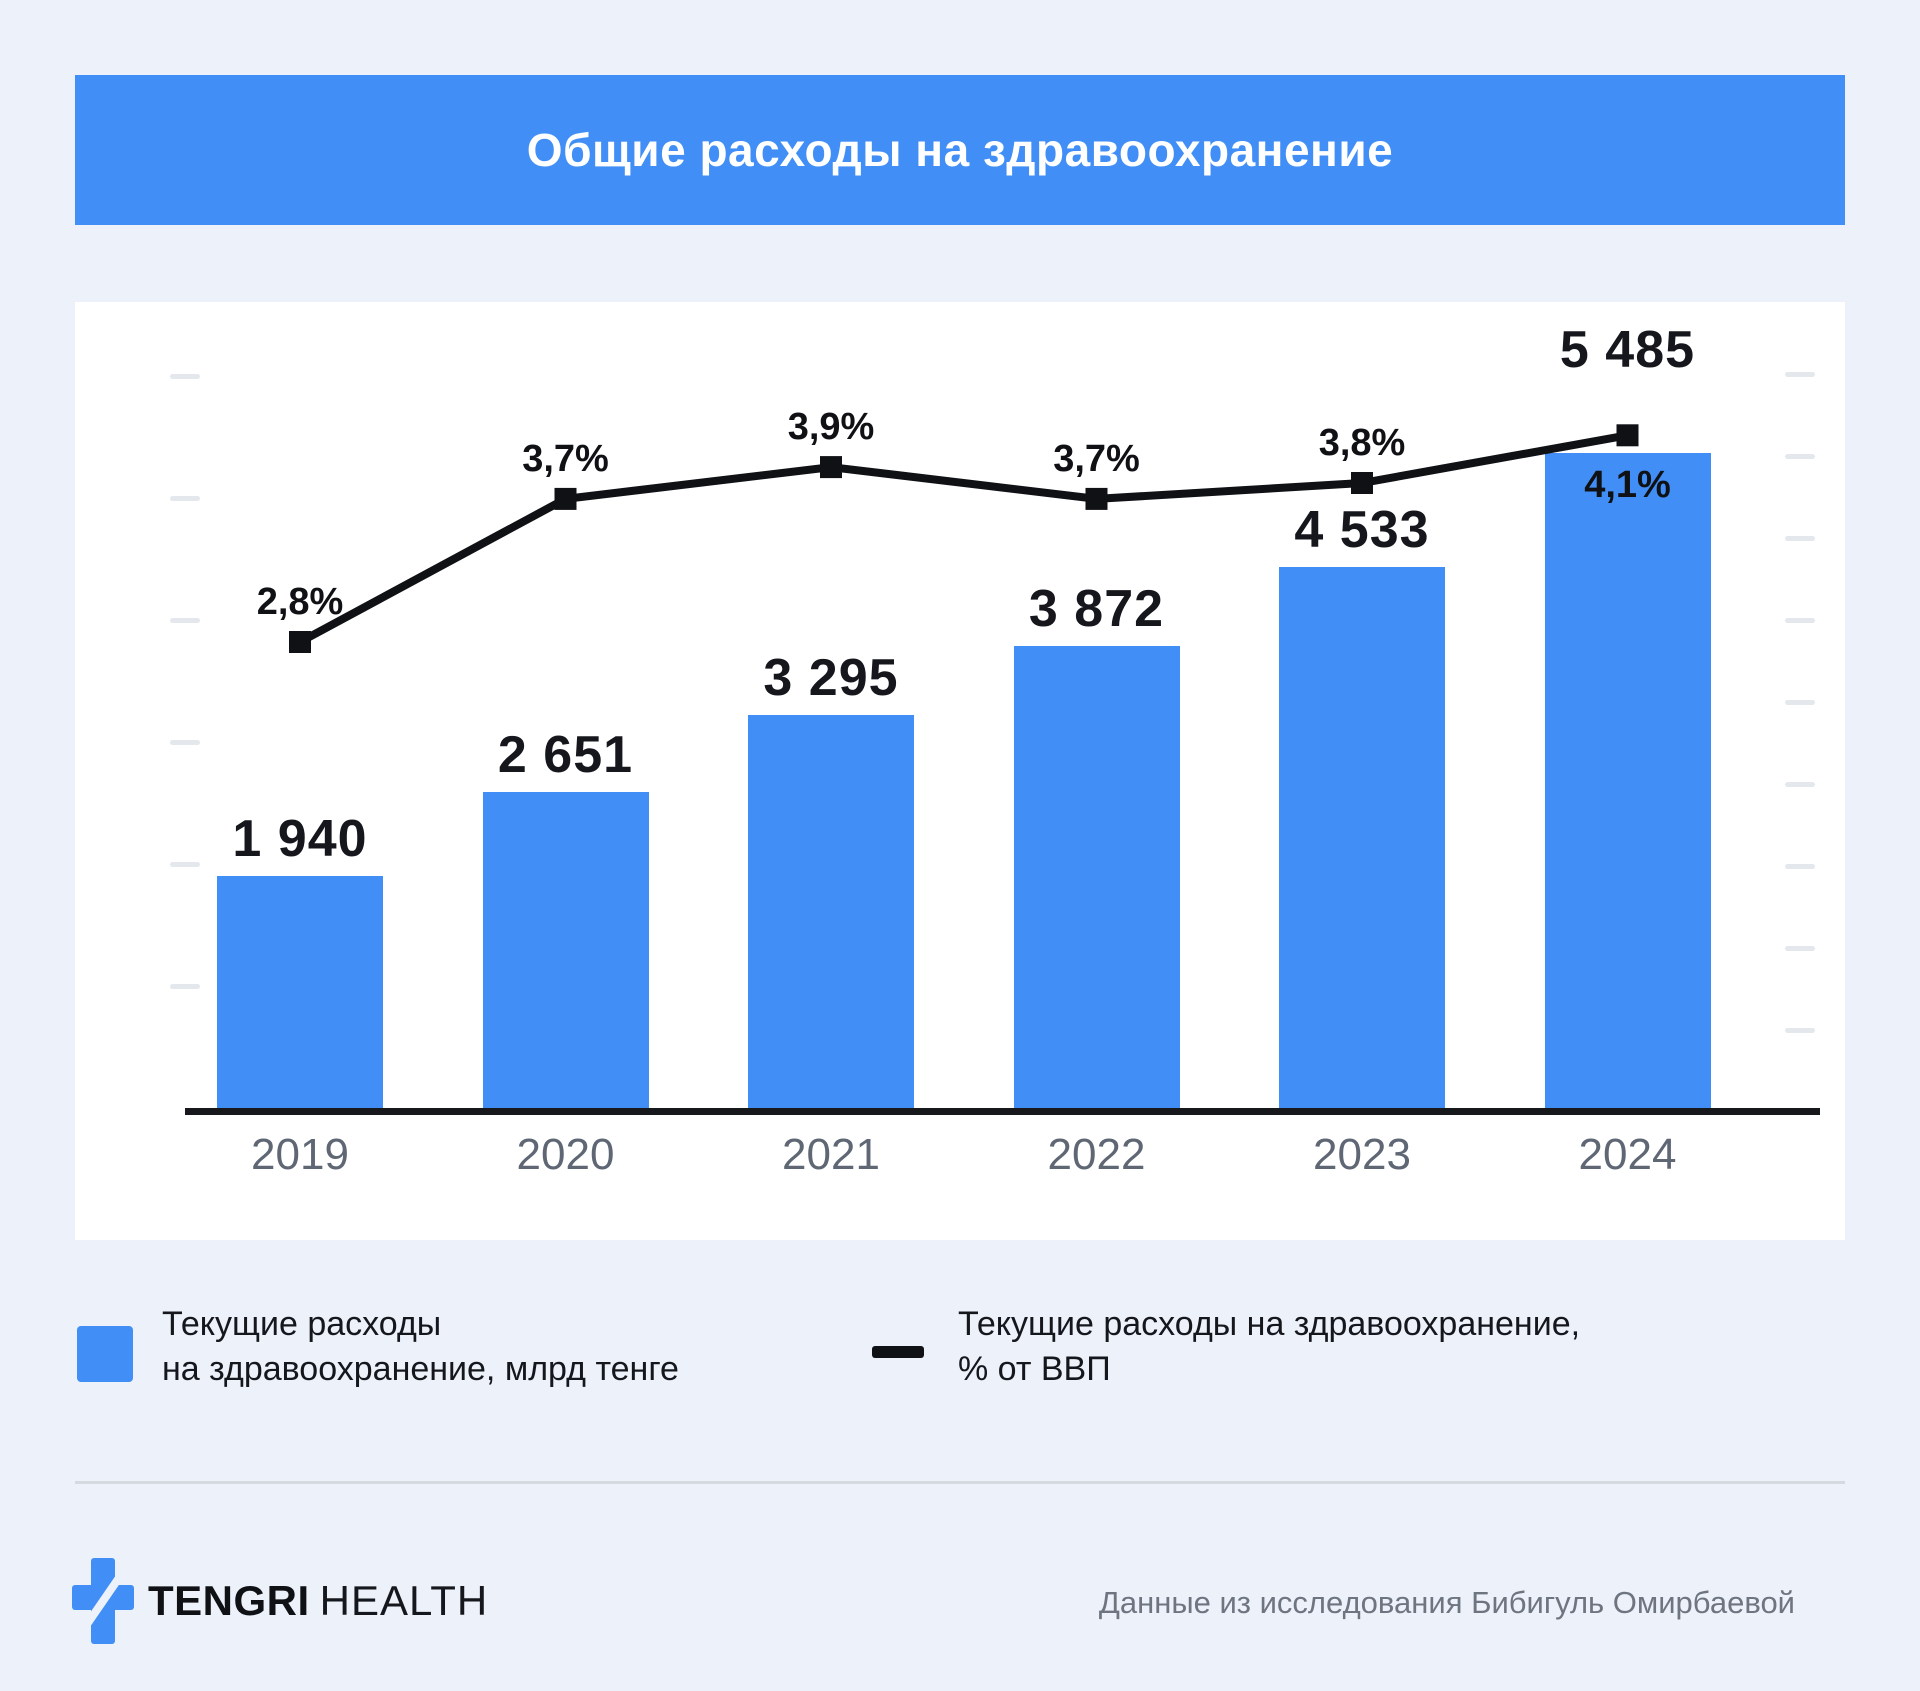  What do you see at coordinates (831, 677) in the screenshot?
I see `bar-value-label-2021: 3 295` at bounding box center [831, 677].